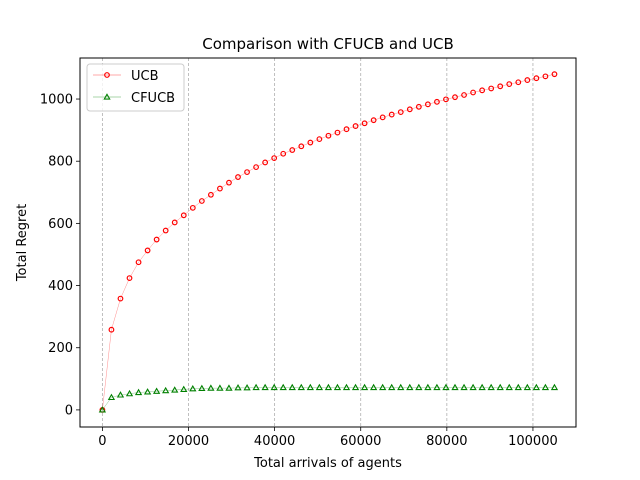 Image resolution: width=640 pixels, height=480 pixels. What do you see at coordinates (60, 348) in the screenshot?
I see `y-tick-label: 200` at bounding box center [60, 348].